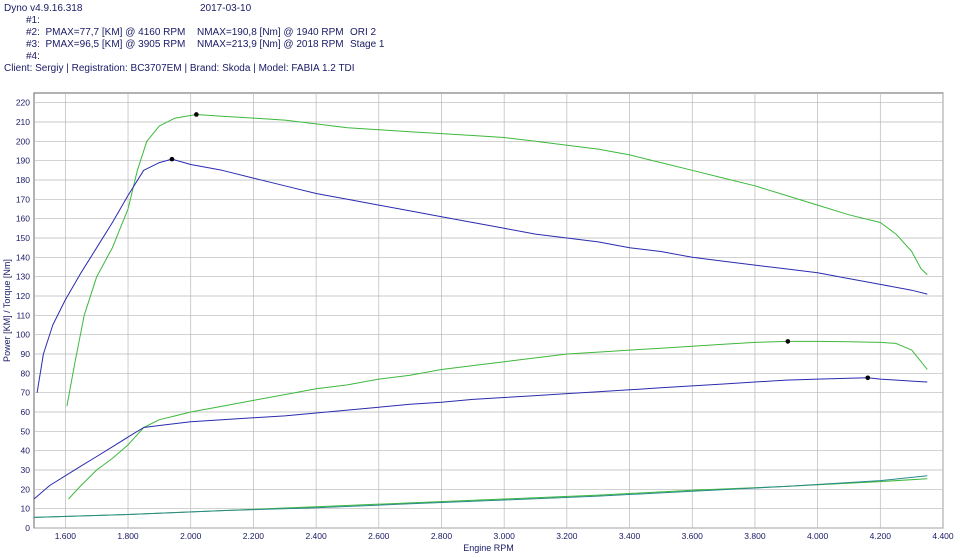 Image resolution: width=960 pixels, height=558 pixels. I want to click on y-tick-label: 170, so click(23, 199).